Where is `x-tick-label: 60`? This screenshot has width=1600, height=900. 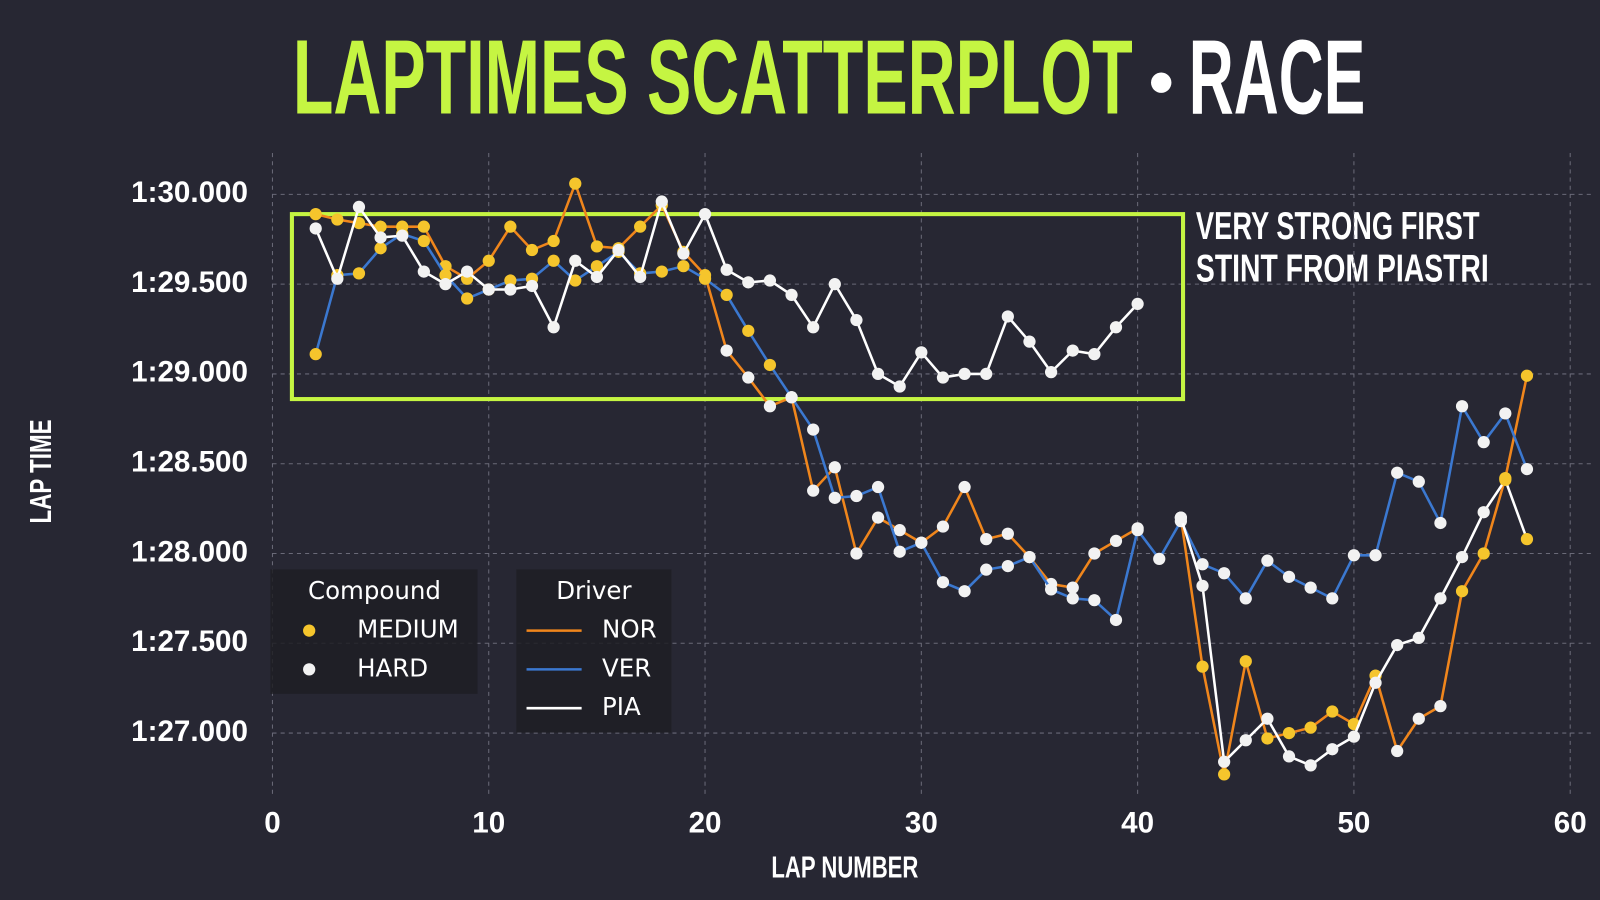 x-tick-label: 60 is located at coordinates (1570, 822).